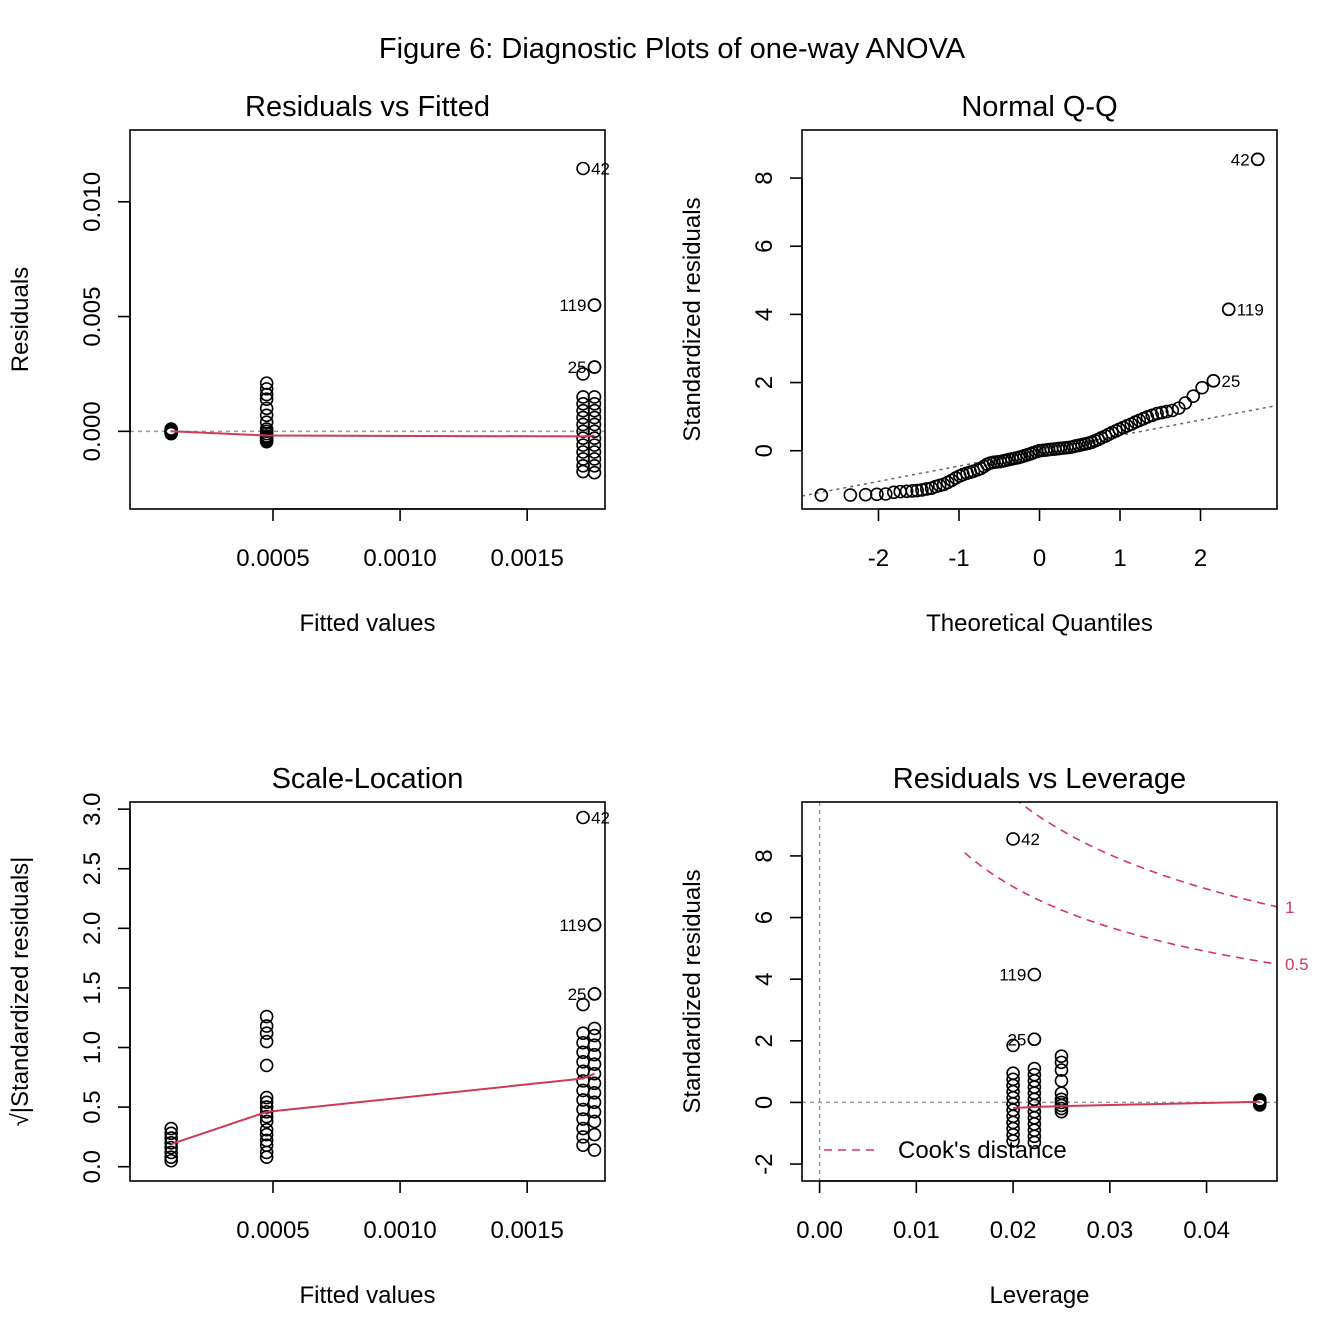 The image size is (1344, 1344). What do you see at coordinates (1039, 623) in the screenshot?
I see `x-axis-label: Theoretical Quantiles` at bounding box center [1039, 623].